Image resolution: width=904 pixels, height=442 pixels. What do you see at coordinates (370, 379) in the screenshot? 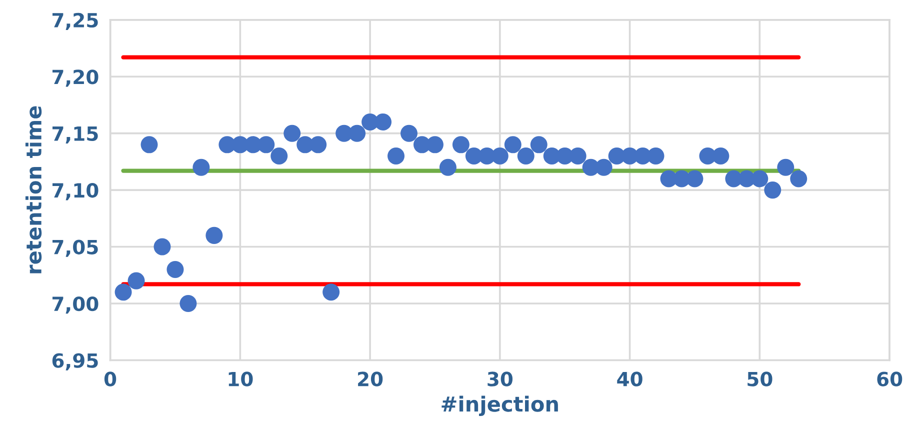
I see `x-tick-label: 20` at bounding box center [370, 379].